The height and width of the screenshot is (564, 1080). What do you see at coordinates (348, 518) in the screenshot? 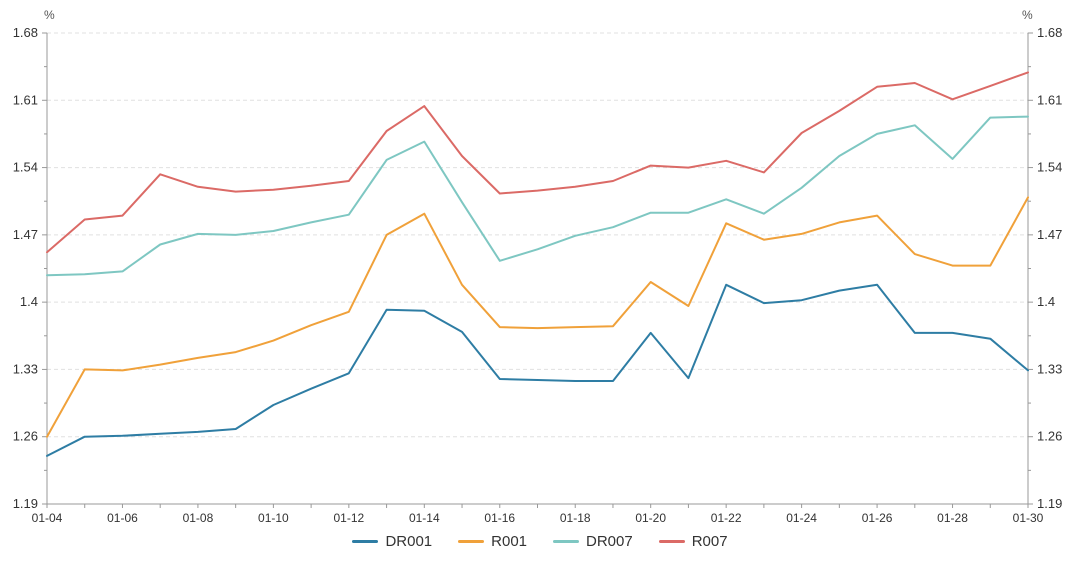
I see `x-axis-tick-label: 01-12` at bounding box center [348, 518].